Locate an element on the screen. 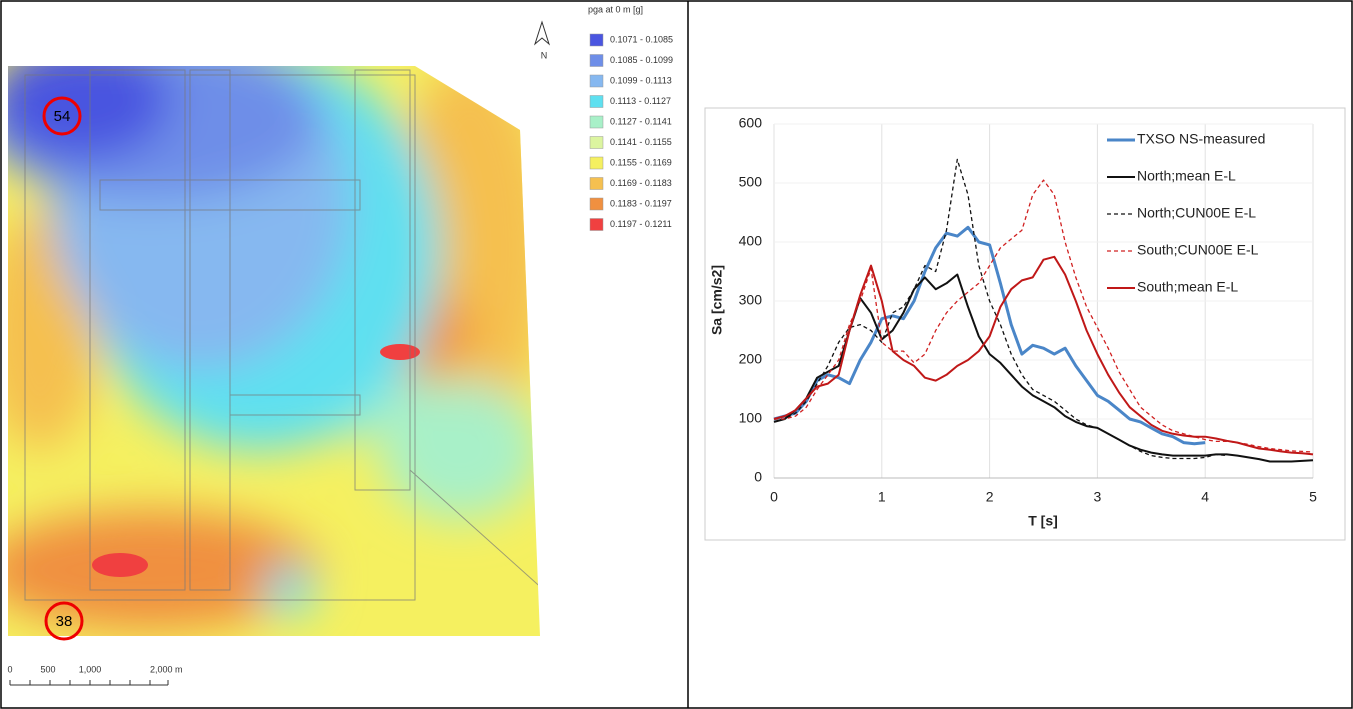 This screenshot has width=1353, height=709. x-tick-label: 2 is located at coordinates (990, 497).